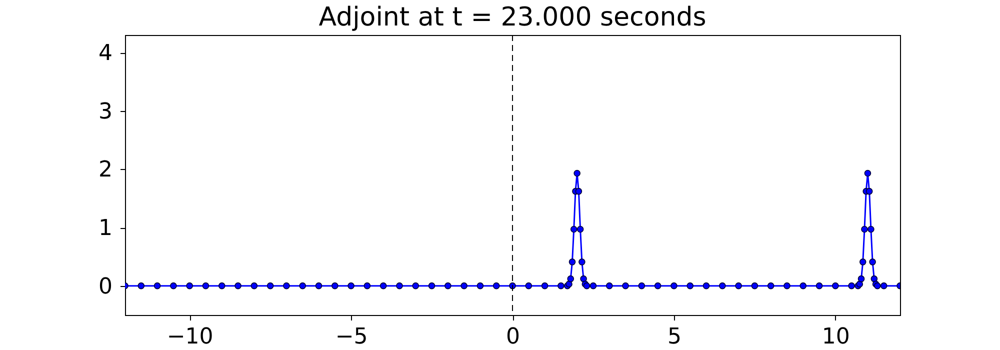 The width and height of the screenshot is (1000, 350). I want to click on y-tick-label: 2, so click(105, 170).